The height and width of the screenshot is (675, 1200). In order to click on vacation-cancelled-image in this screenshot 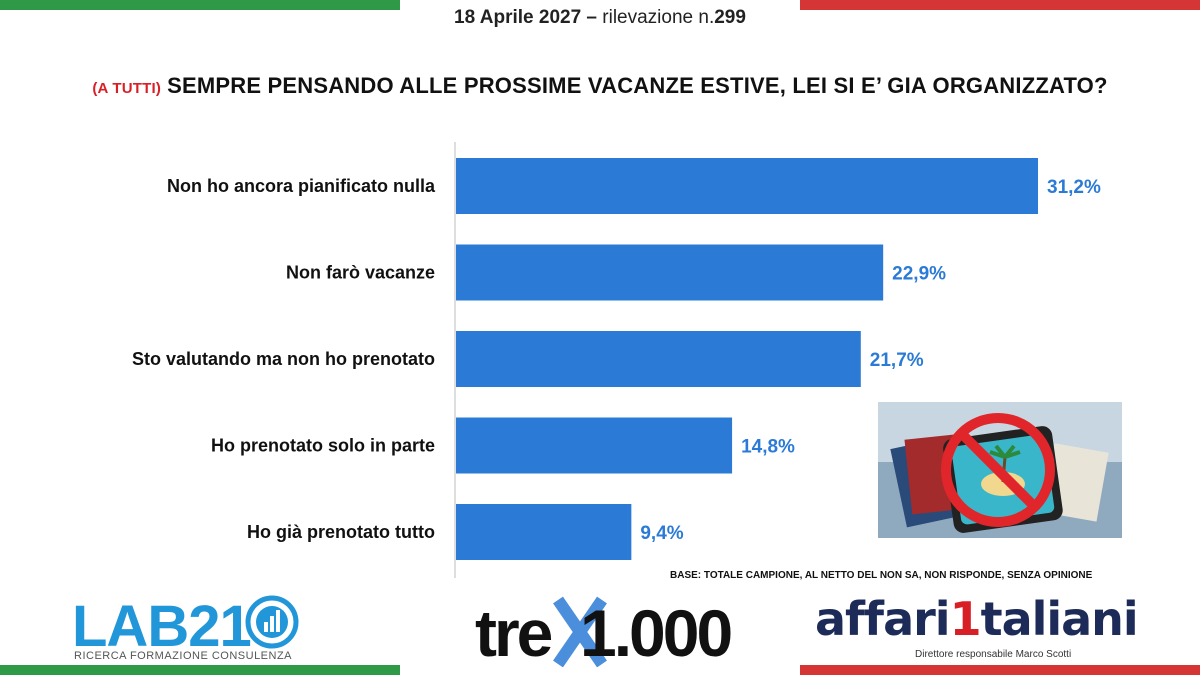, I will do `click(1000, 470)`.